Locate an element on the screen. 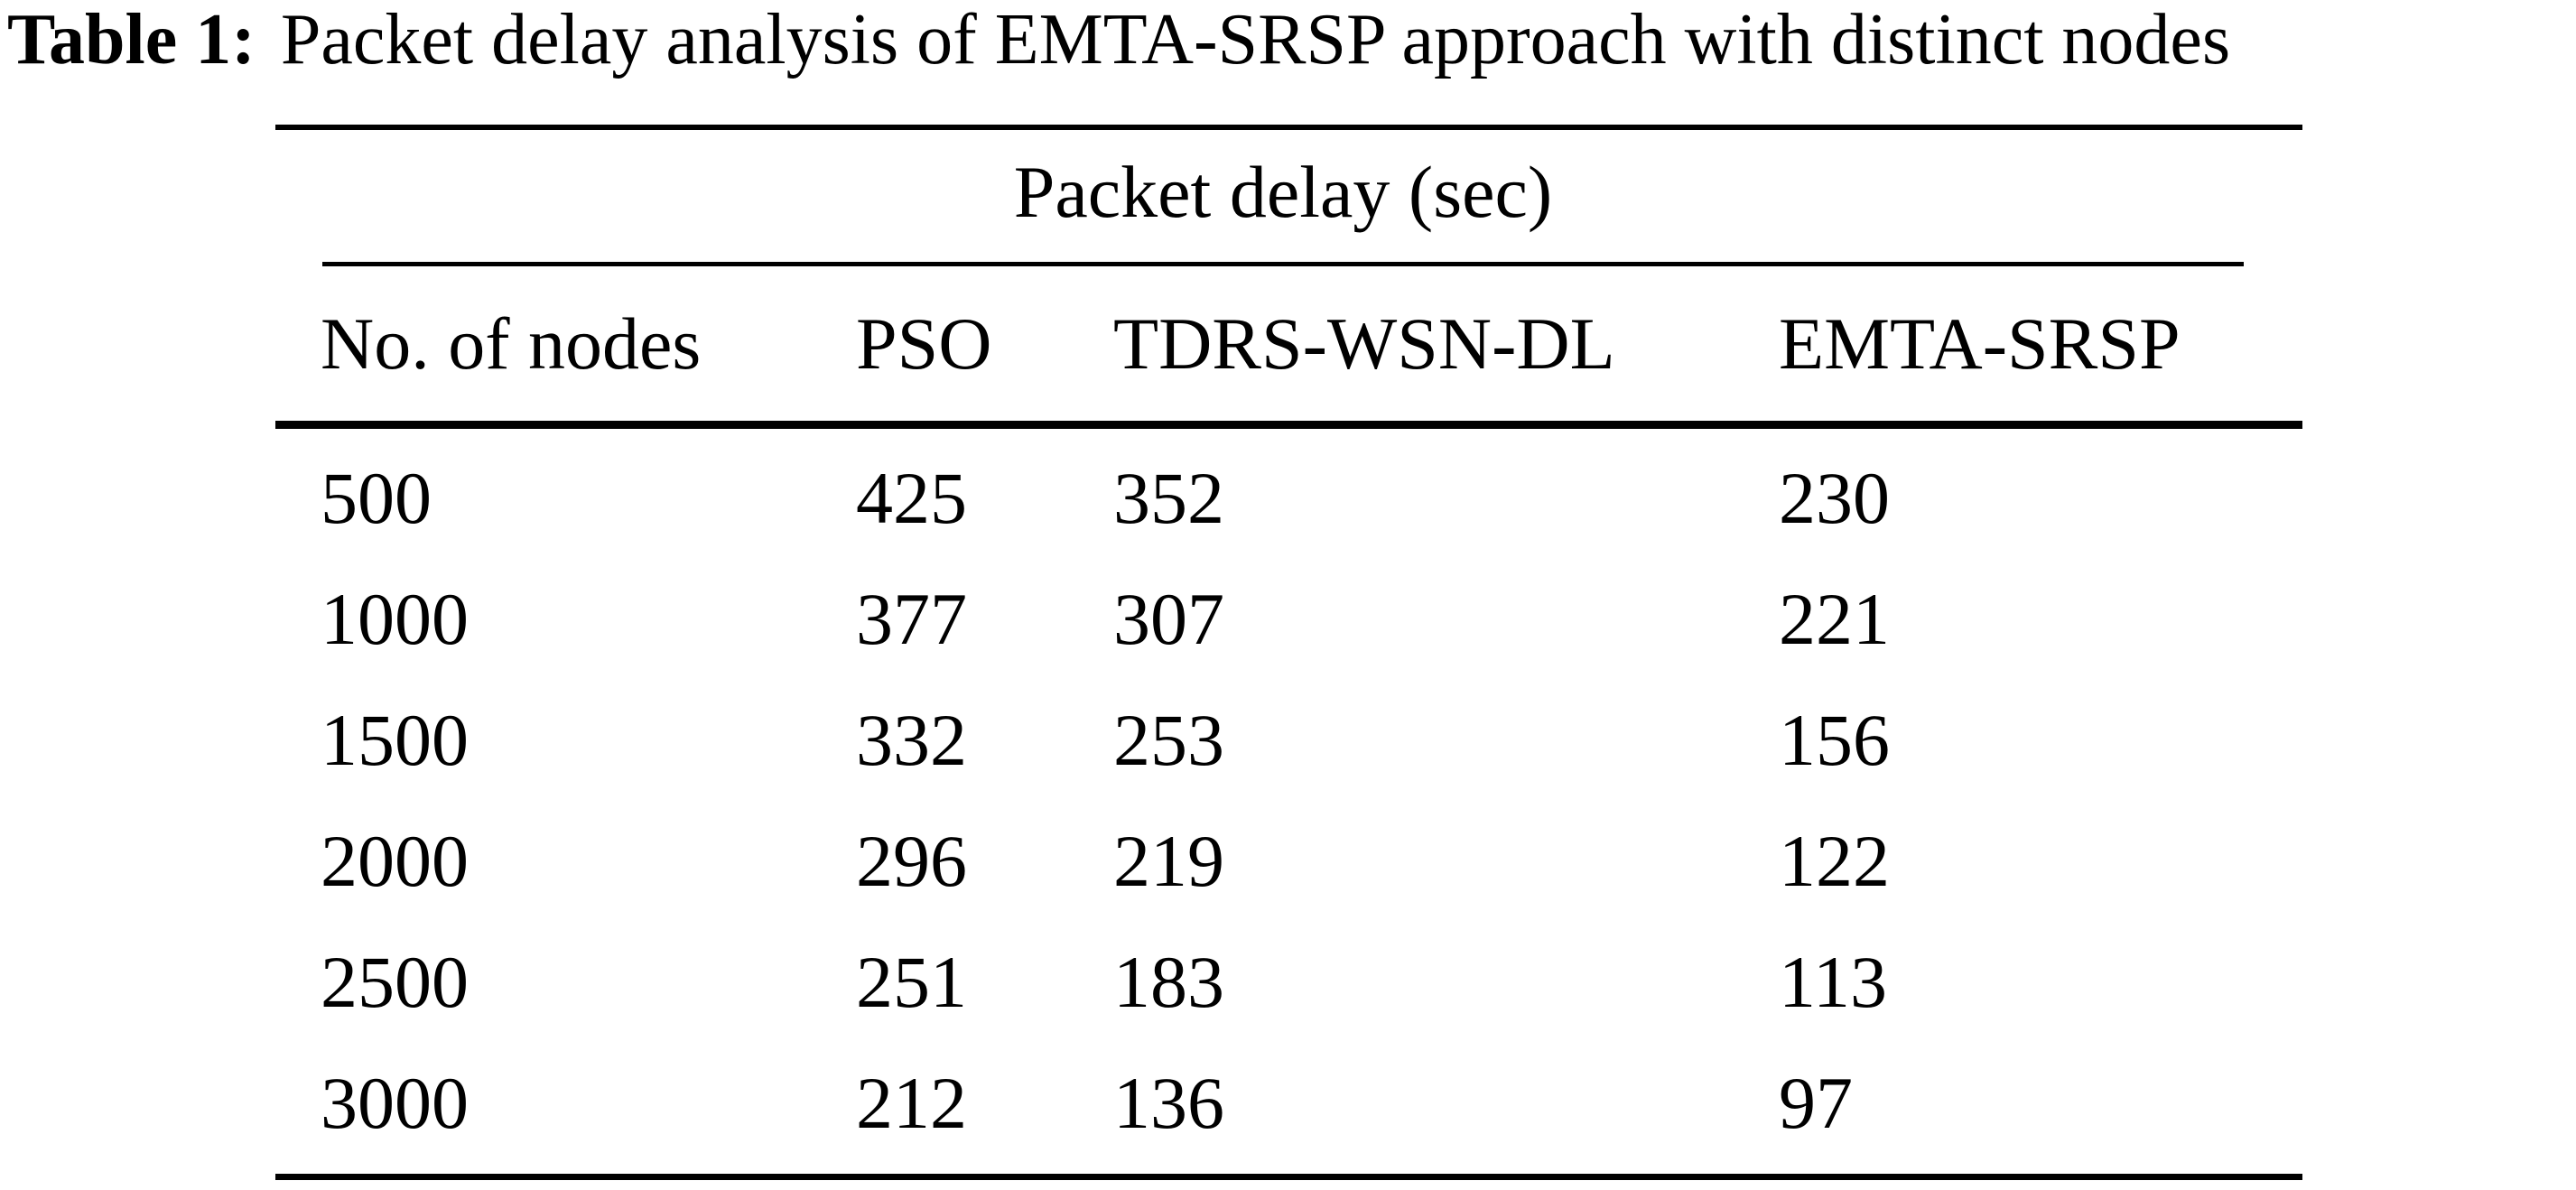  table-caption-label: Table 1: is located at coordinates (131, 39).